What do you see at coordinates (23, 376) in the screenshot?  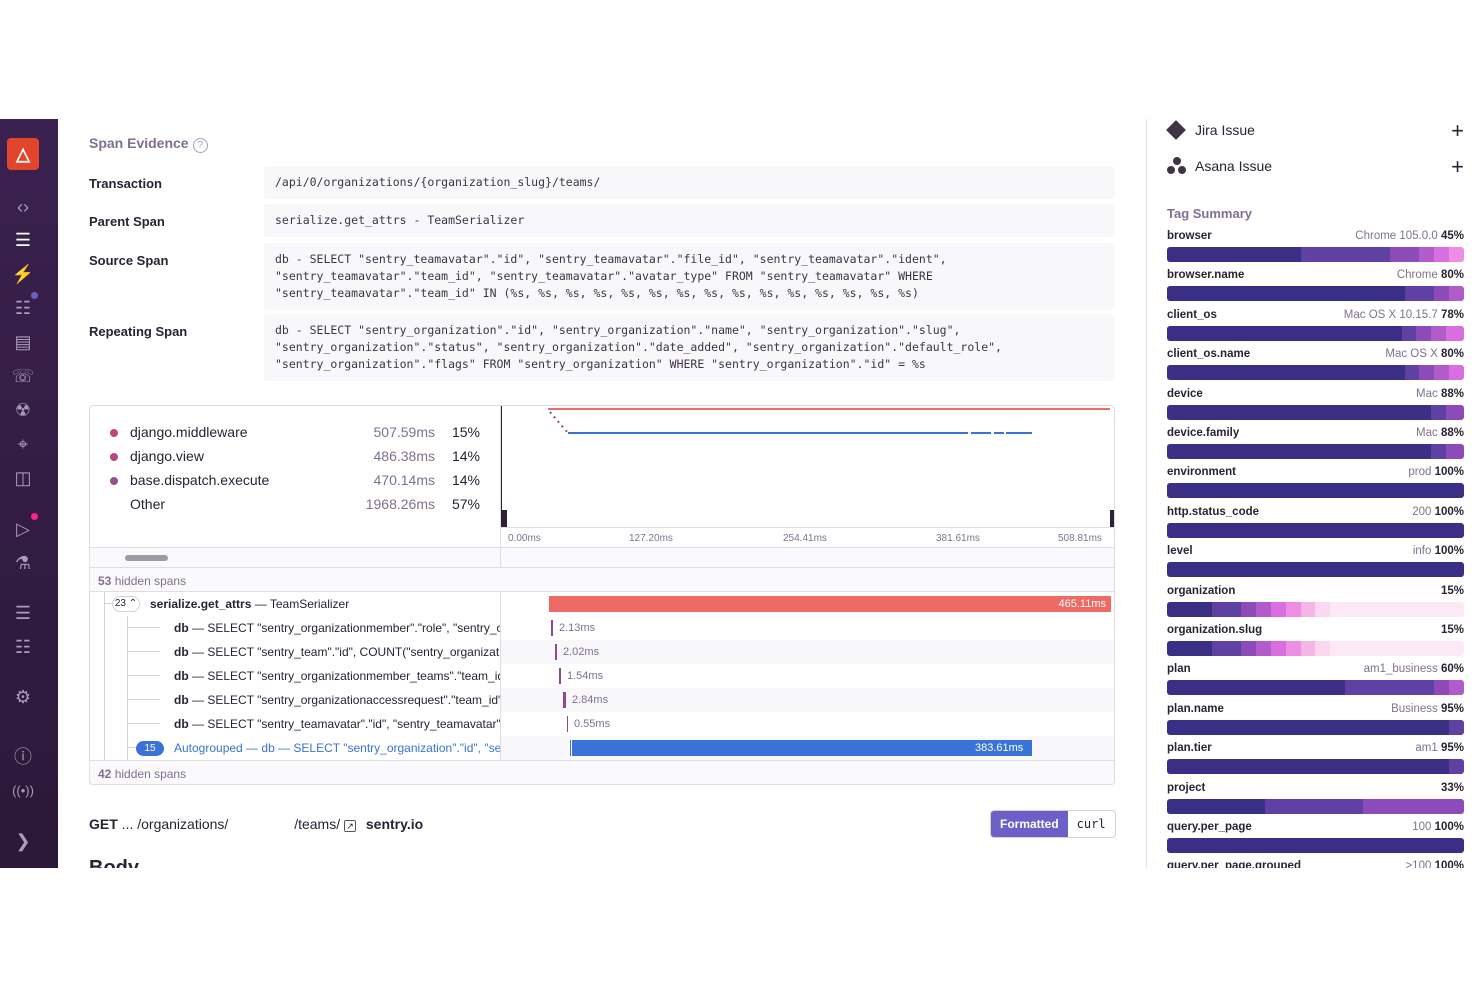 I see `user-feedback-icon: ☏` at bounding box center [23, 376].